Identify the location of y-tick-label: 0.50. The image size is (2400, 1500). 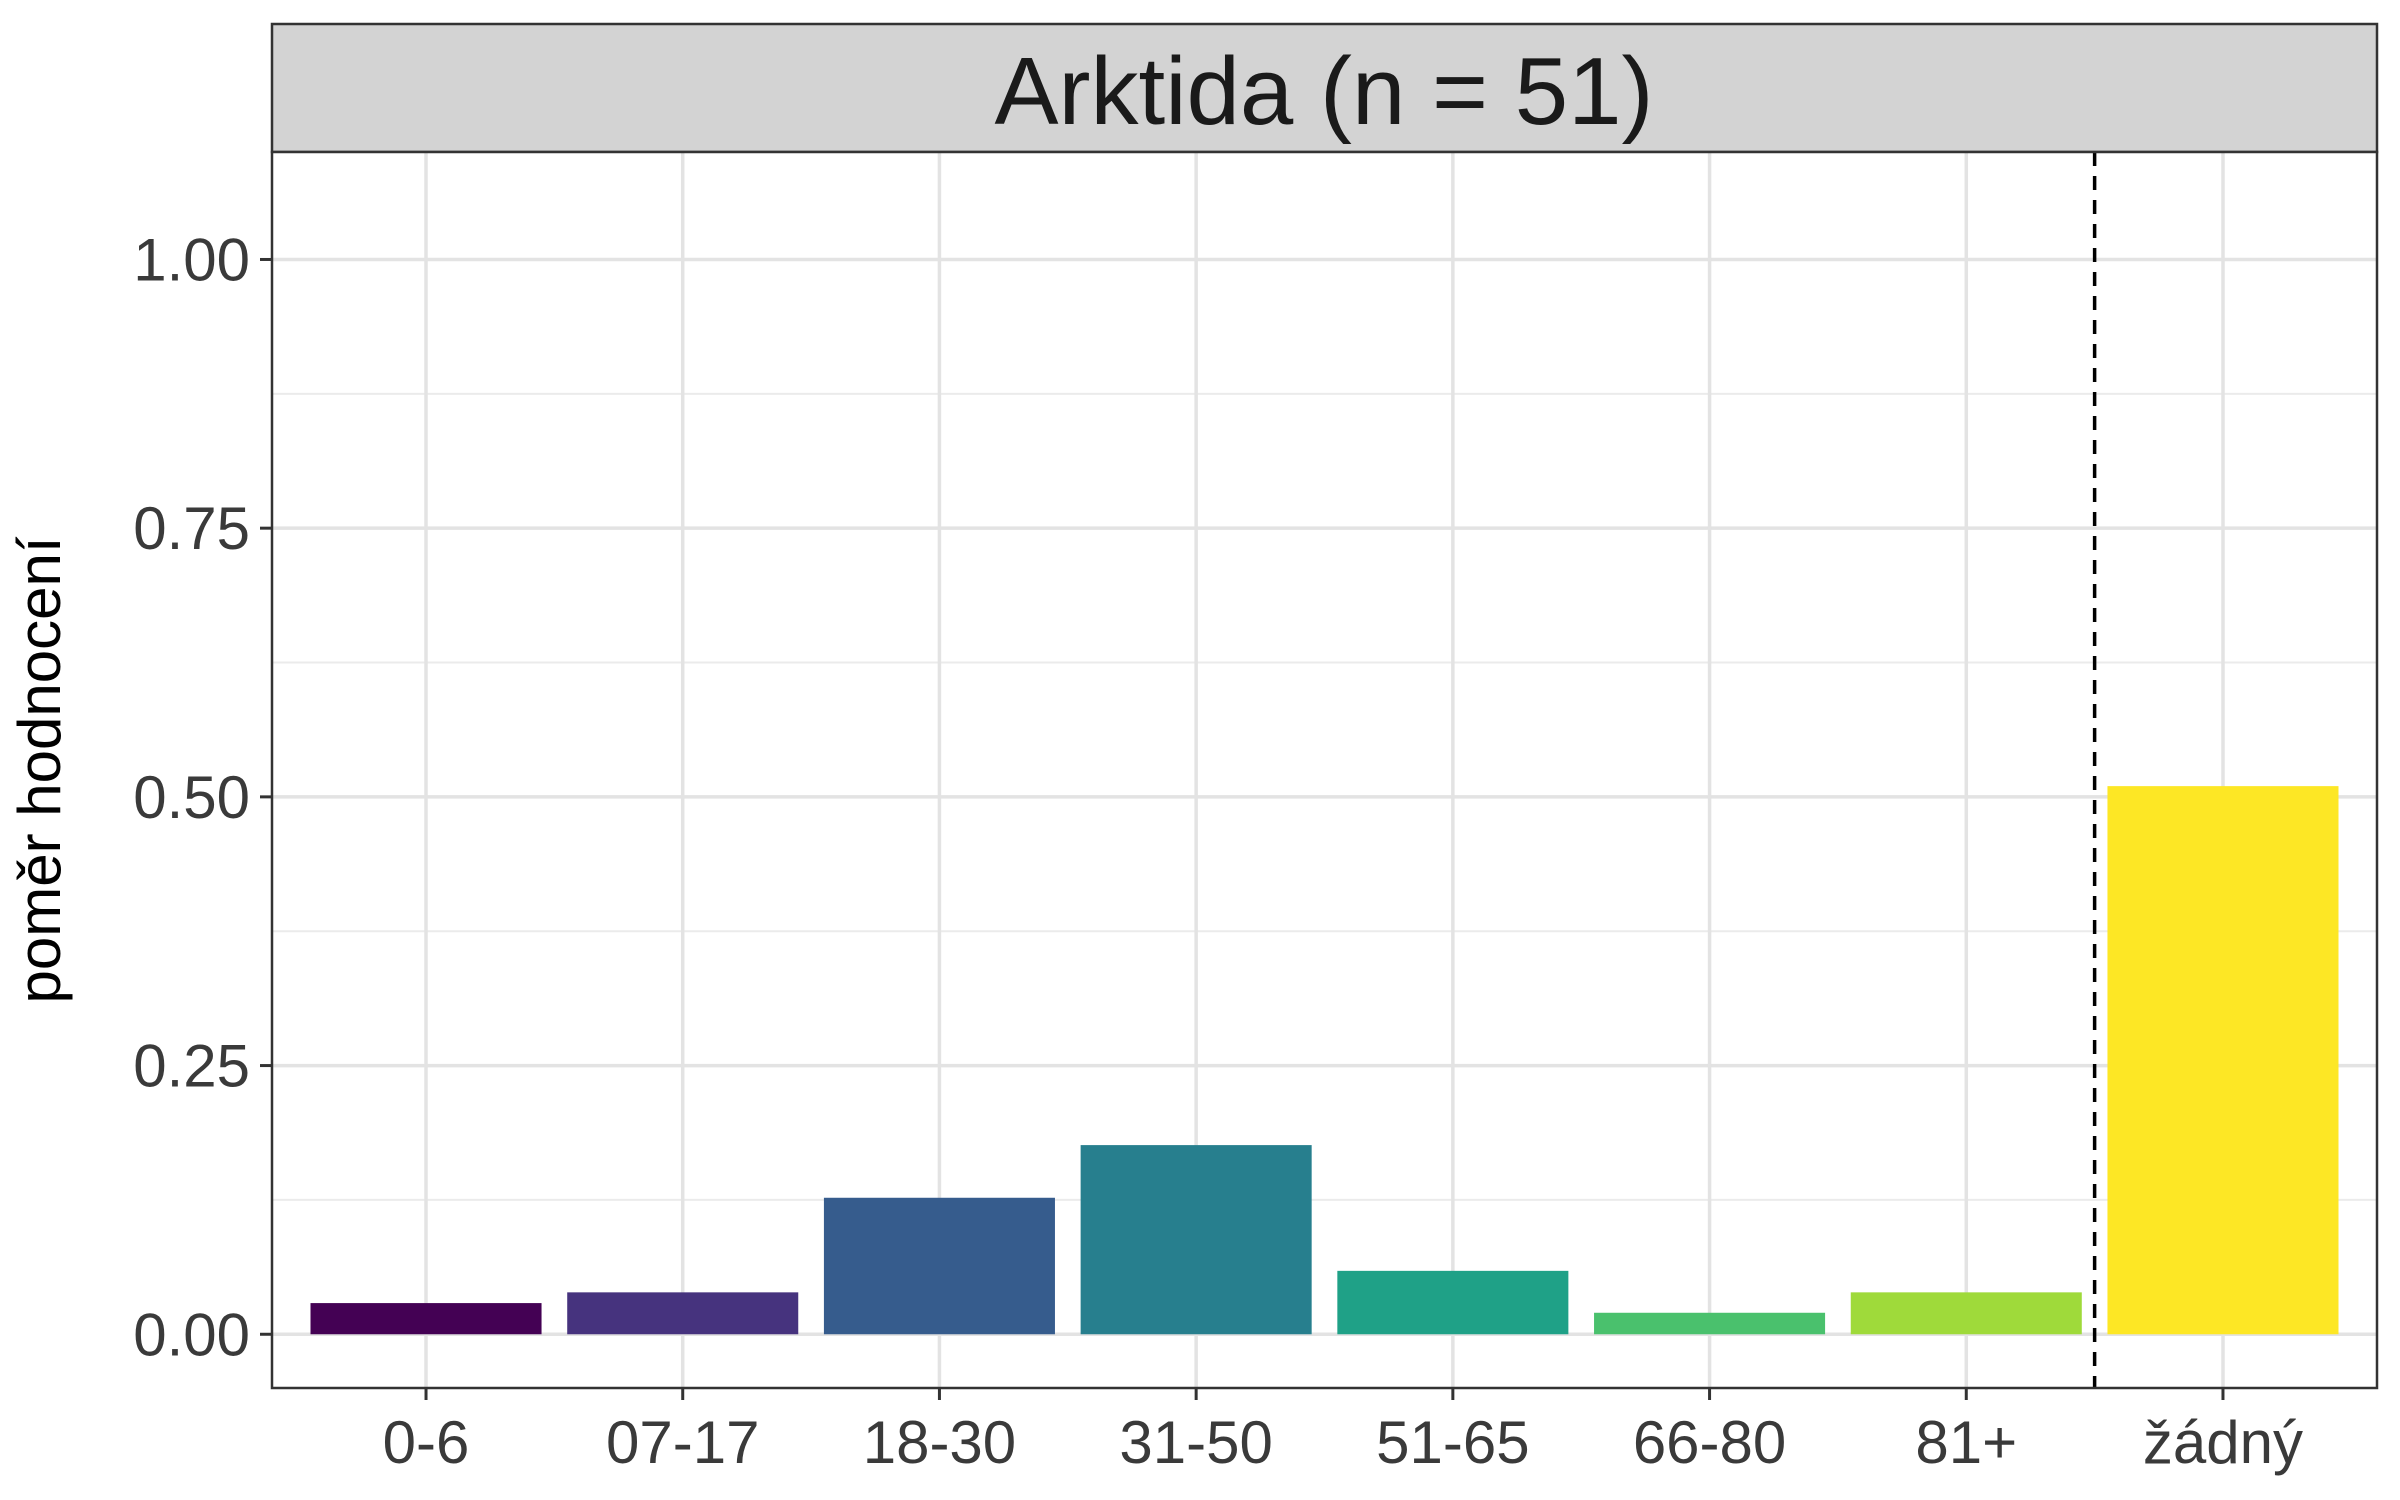
(191, 797).